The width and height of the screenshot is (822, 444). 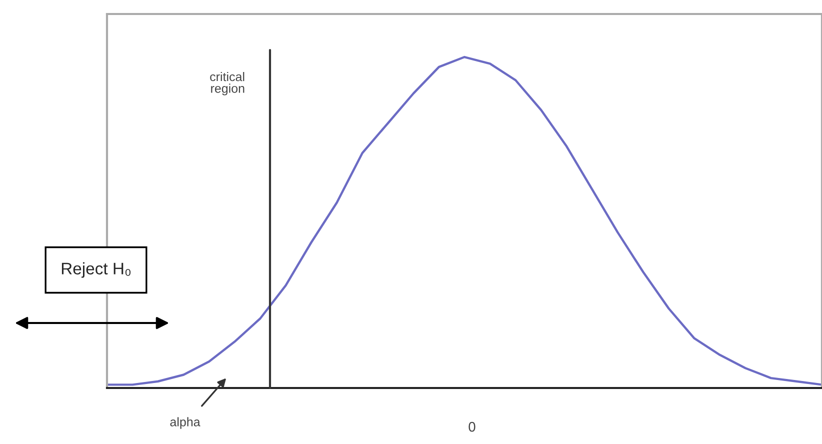 What do you see at coordinates (96, 270) in the screenshot?
I see `annotation: Reject H₀` at bounding box center [96, 270].